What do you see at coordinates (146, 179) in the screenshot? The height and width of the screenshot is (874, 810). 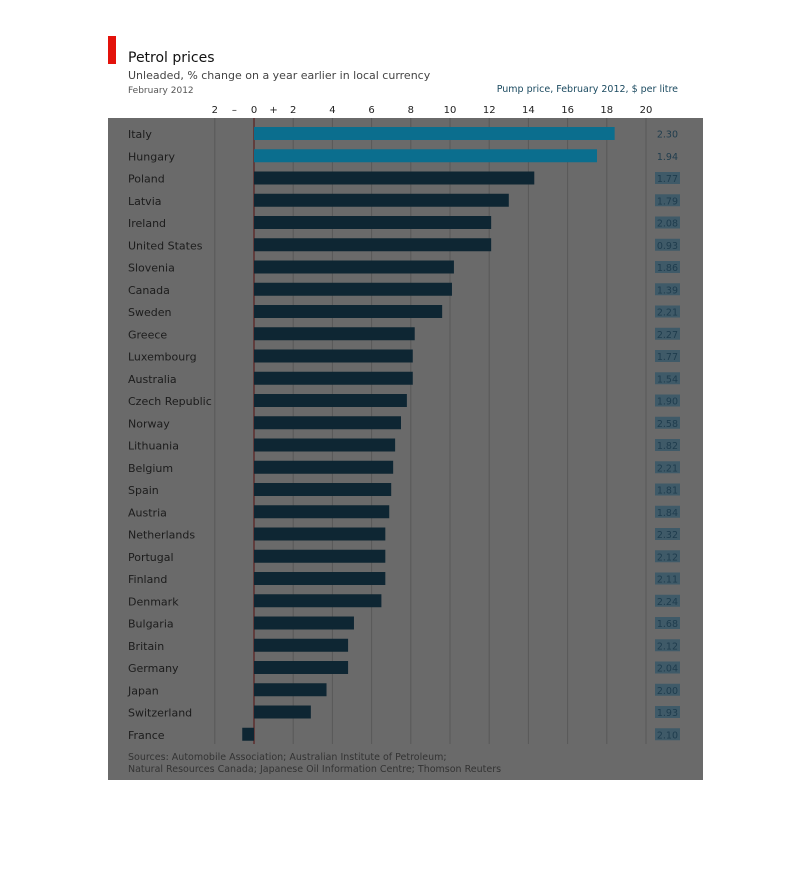 I see `country-label: Poland` at bounding box center [146, 179].